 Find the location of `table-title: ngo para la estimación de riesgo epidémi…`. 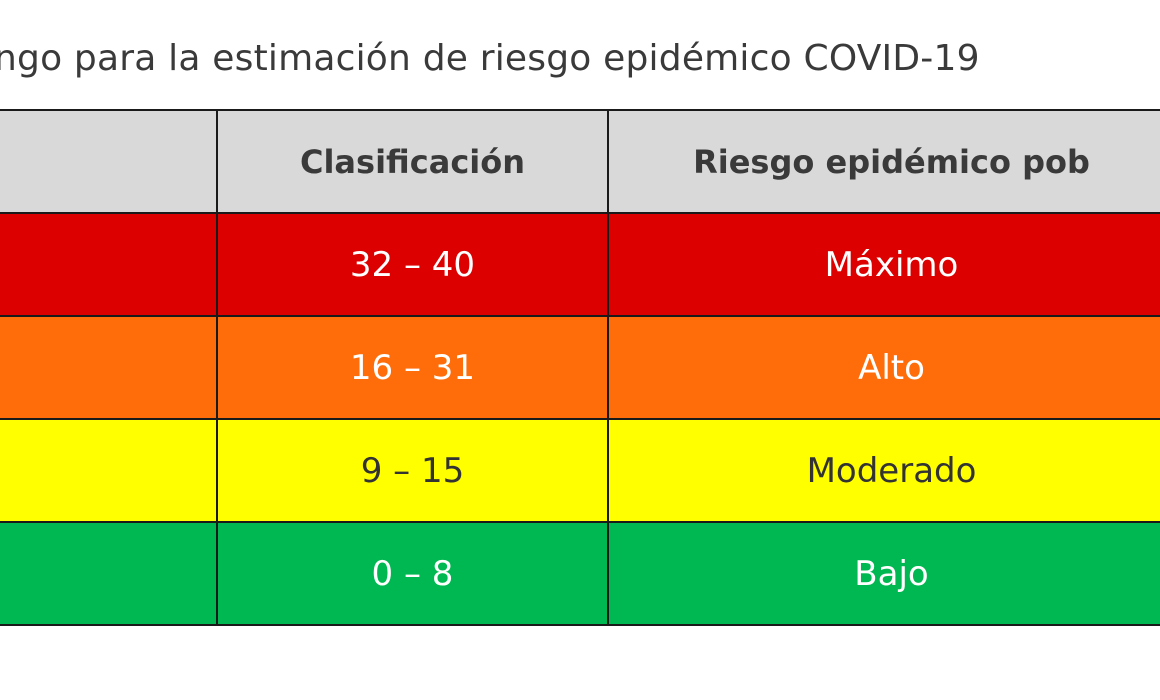

table-title: ngo para la estimación de riesgo epidémi… is located at coordinates (490, 58).